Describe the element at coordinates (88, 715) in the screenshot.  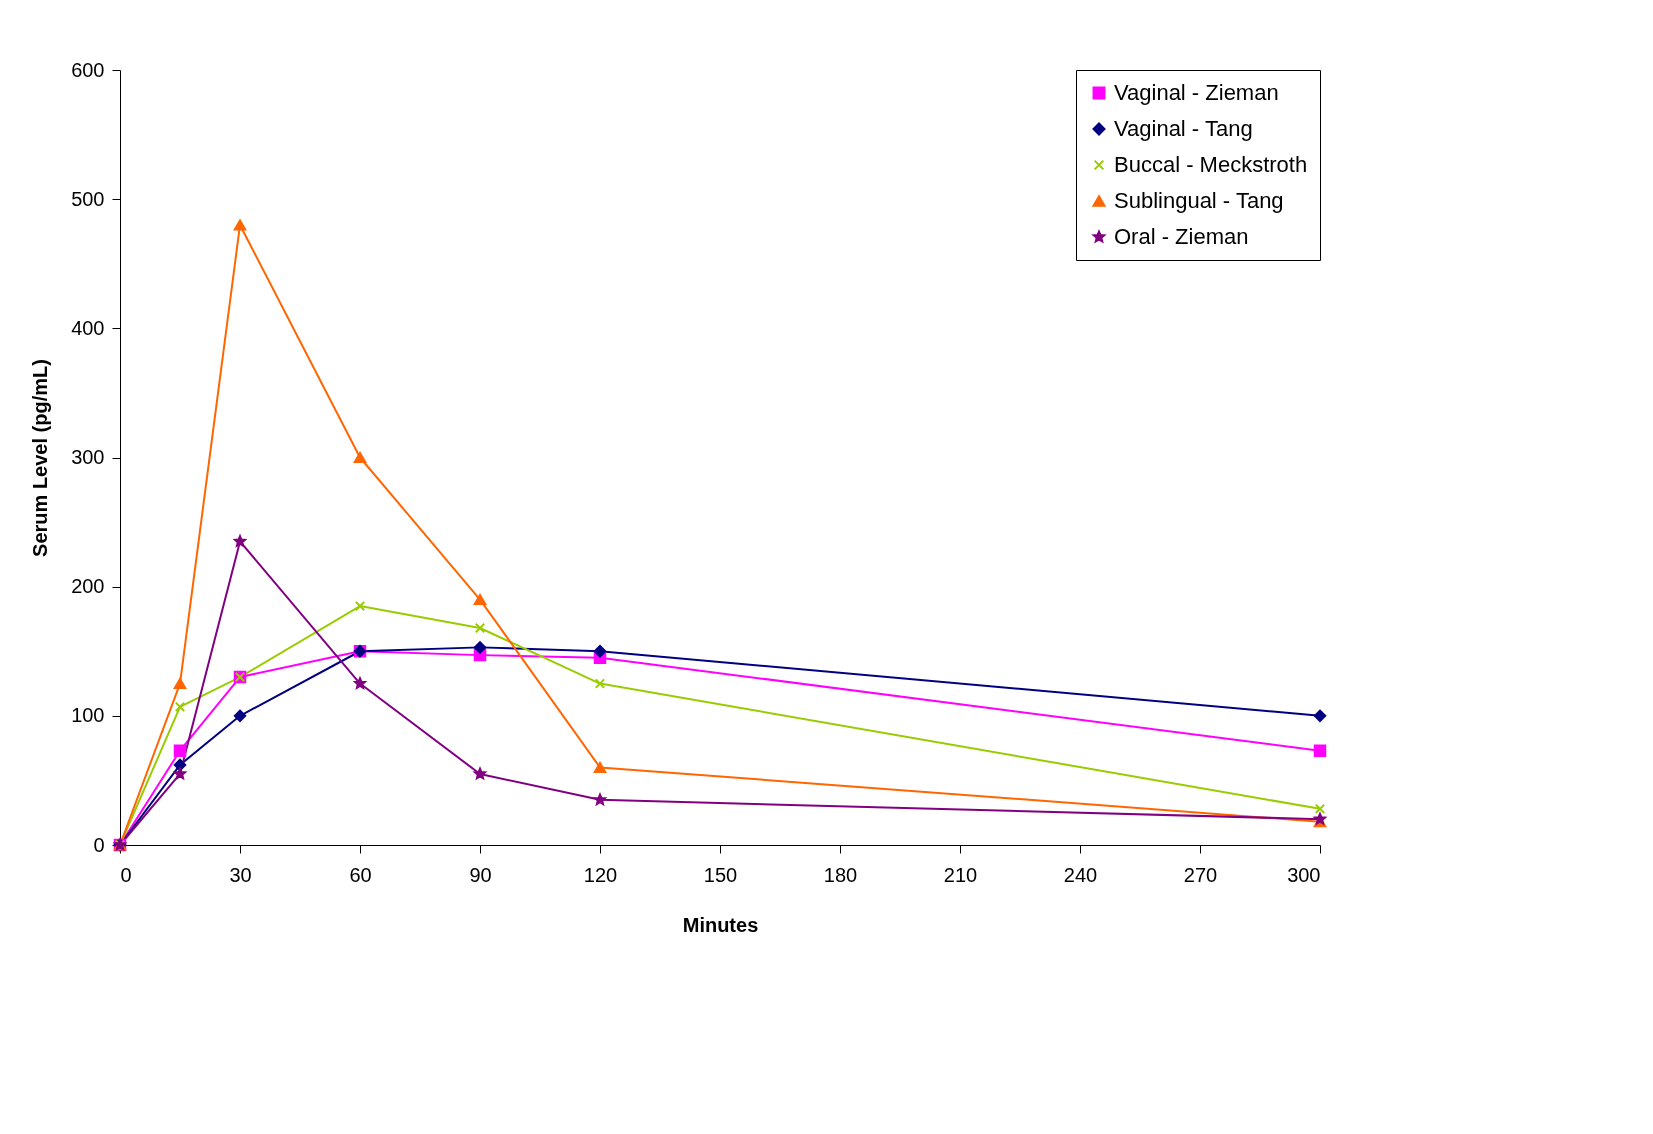
I see `y-tick-label: 100` at that location.